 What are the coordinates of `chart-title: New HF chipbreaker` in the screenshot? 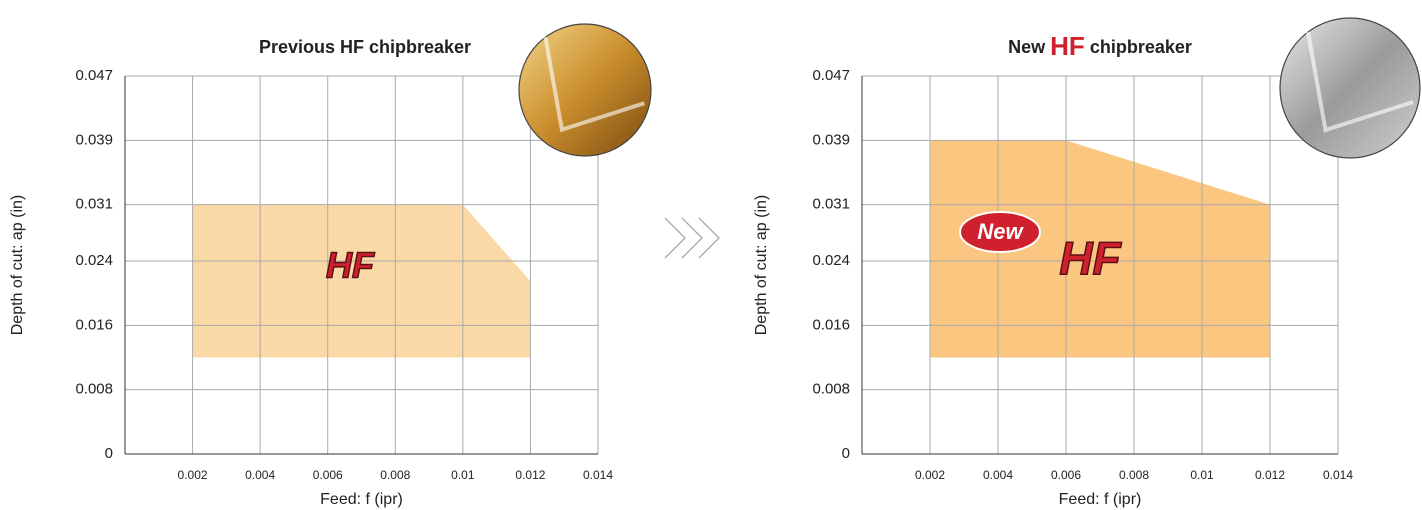 It's located at (1100, 46).